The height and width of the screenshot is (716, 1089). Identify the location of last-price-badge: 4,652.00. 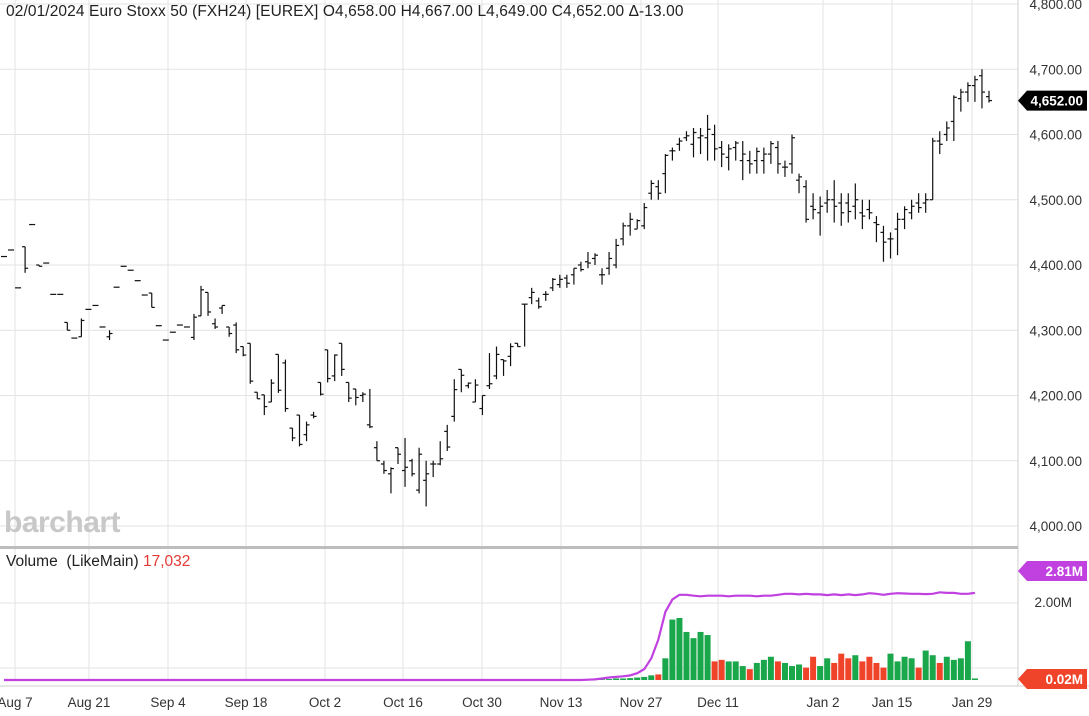
(1052, 100).